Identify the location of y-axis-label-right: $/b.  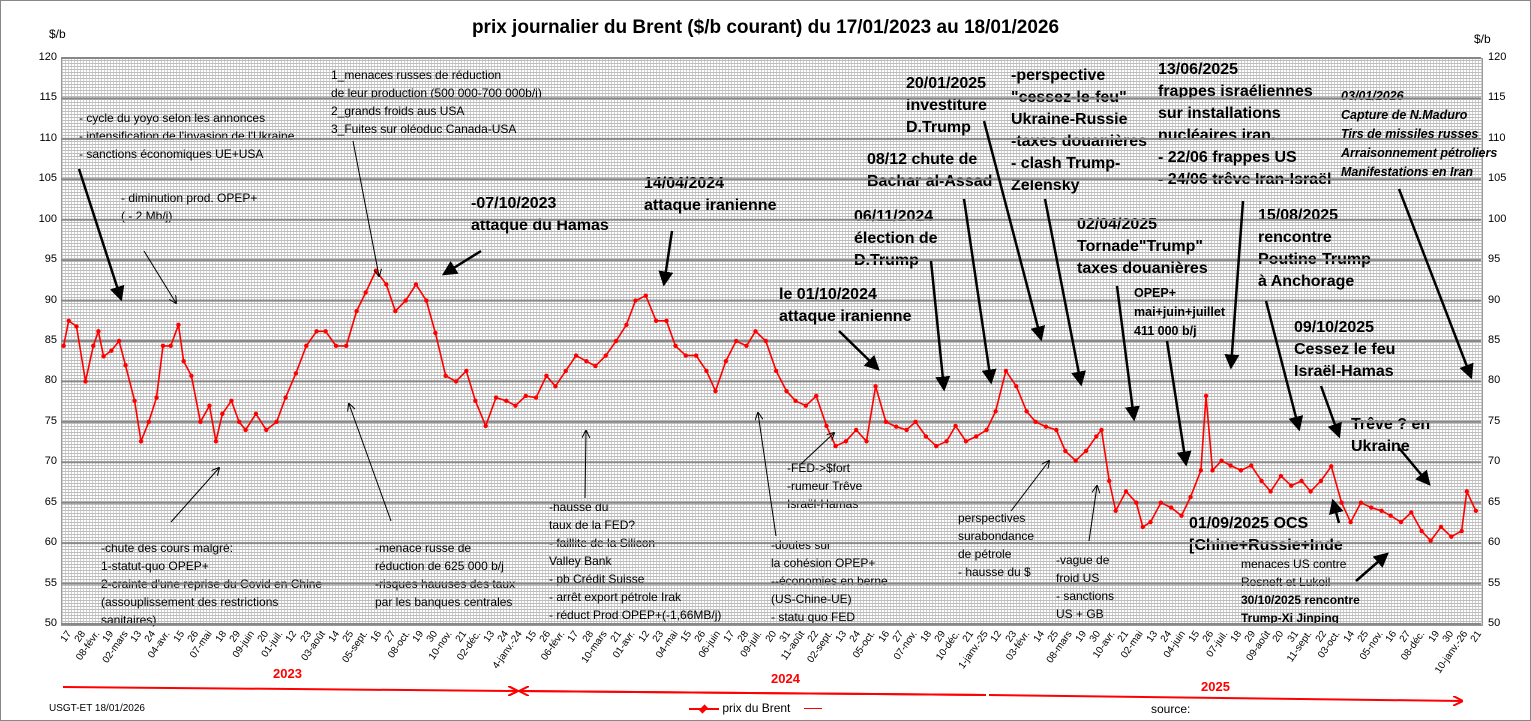
(1482, 39).